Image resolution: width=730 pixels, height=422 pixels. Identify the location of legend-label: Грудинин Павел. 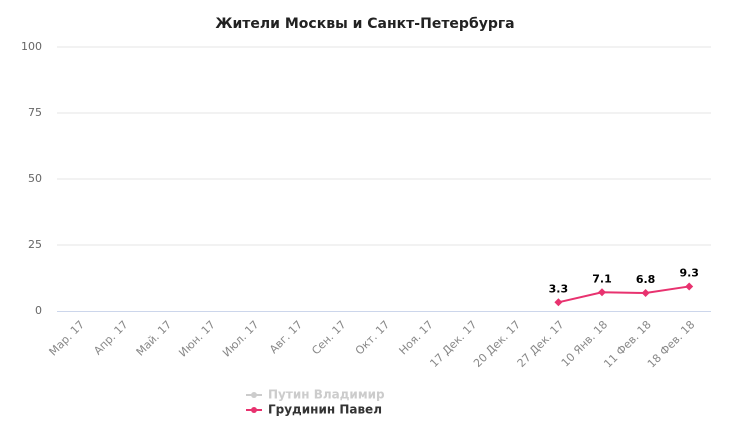
(325, 410).